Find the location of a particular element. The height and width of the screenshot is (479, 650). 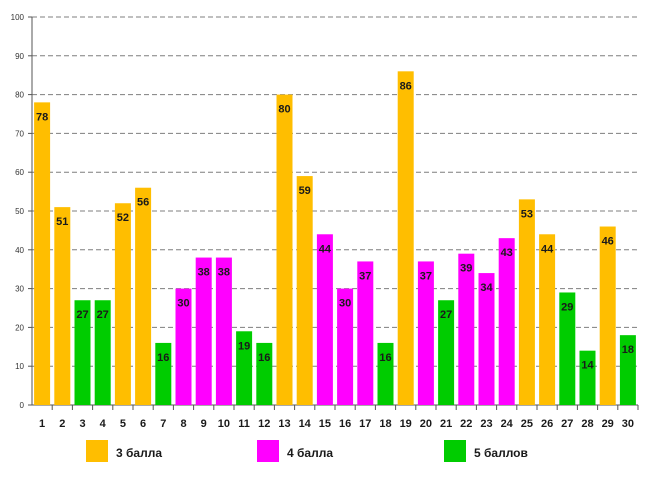

legend-label: 4 балла is located at coordinates (310, 453).